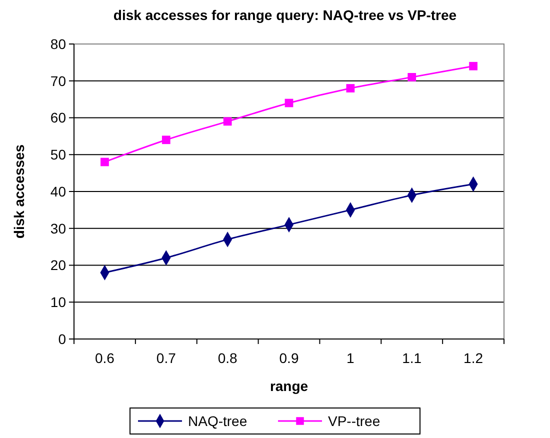 This screenshot has width=550, height=438. I want to click on x-tick-label: 1, so click(350, 358).